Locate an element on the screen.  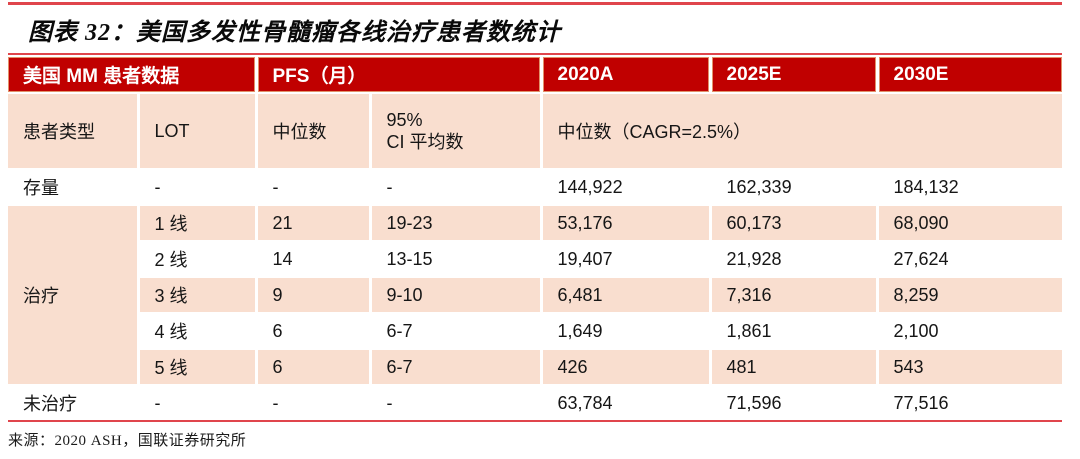
cell-treated-label: 治疗 is located at coordinates (74, 295).